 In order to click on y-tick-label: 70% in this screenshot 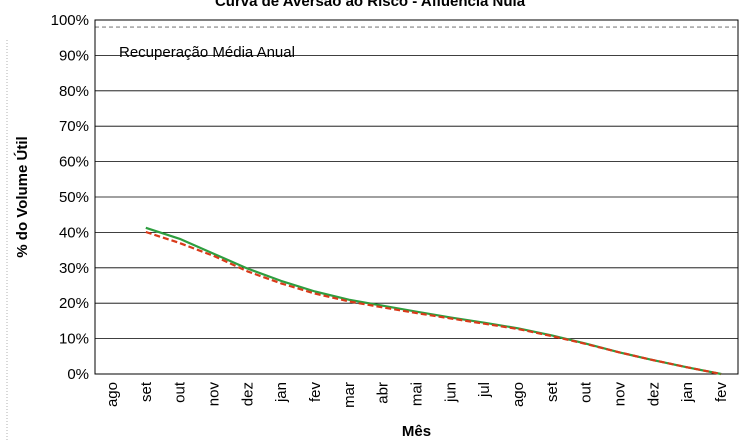, I will do `click(74, 126)`.